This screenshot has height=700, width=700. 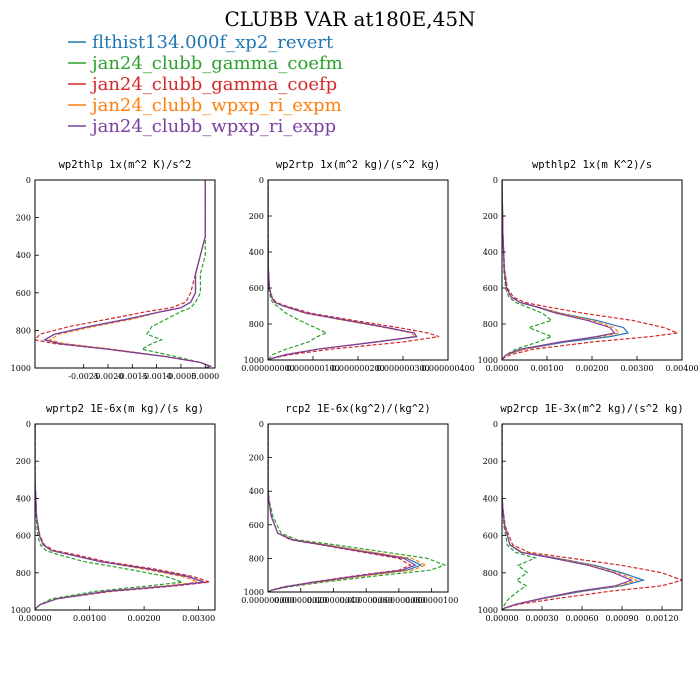 I want to click on panel-title: wpthlp2 1x(m K^2)/s, so click(x=592, y=165).